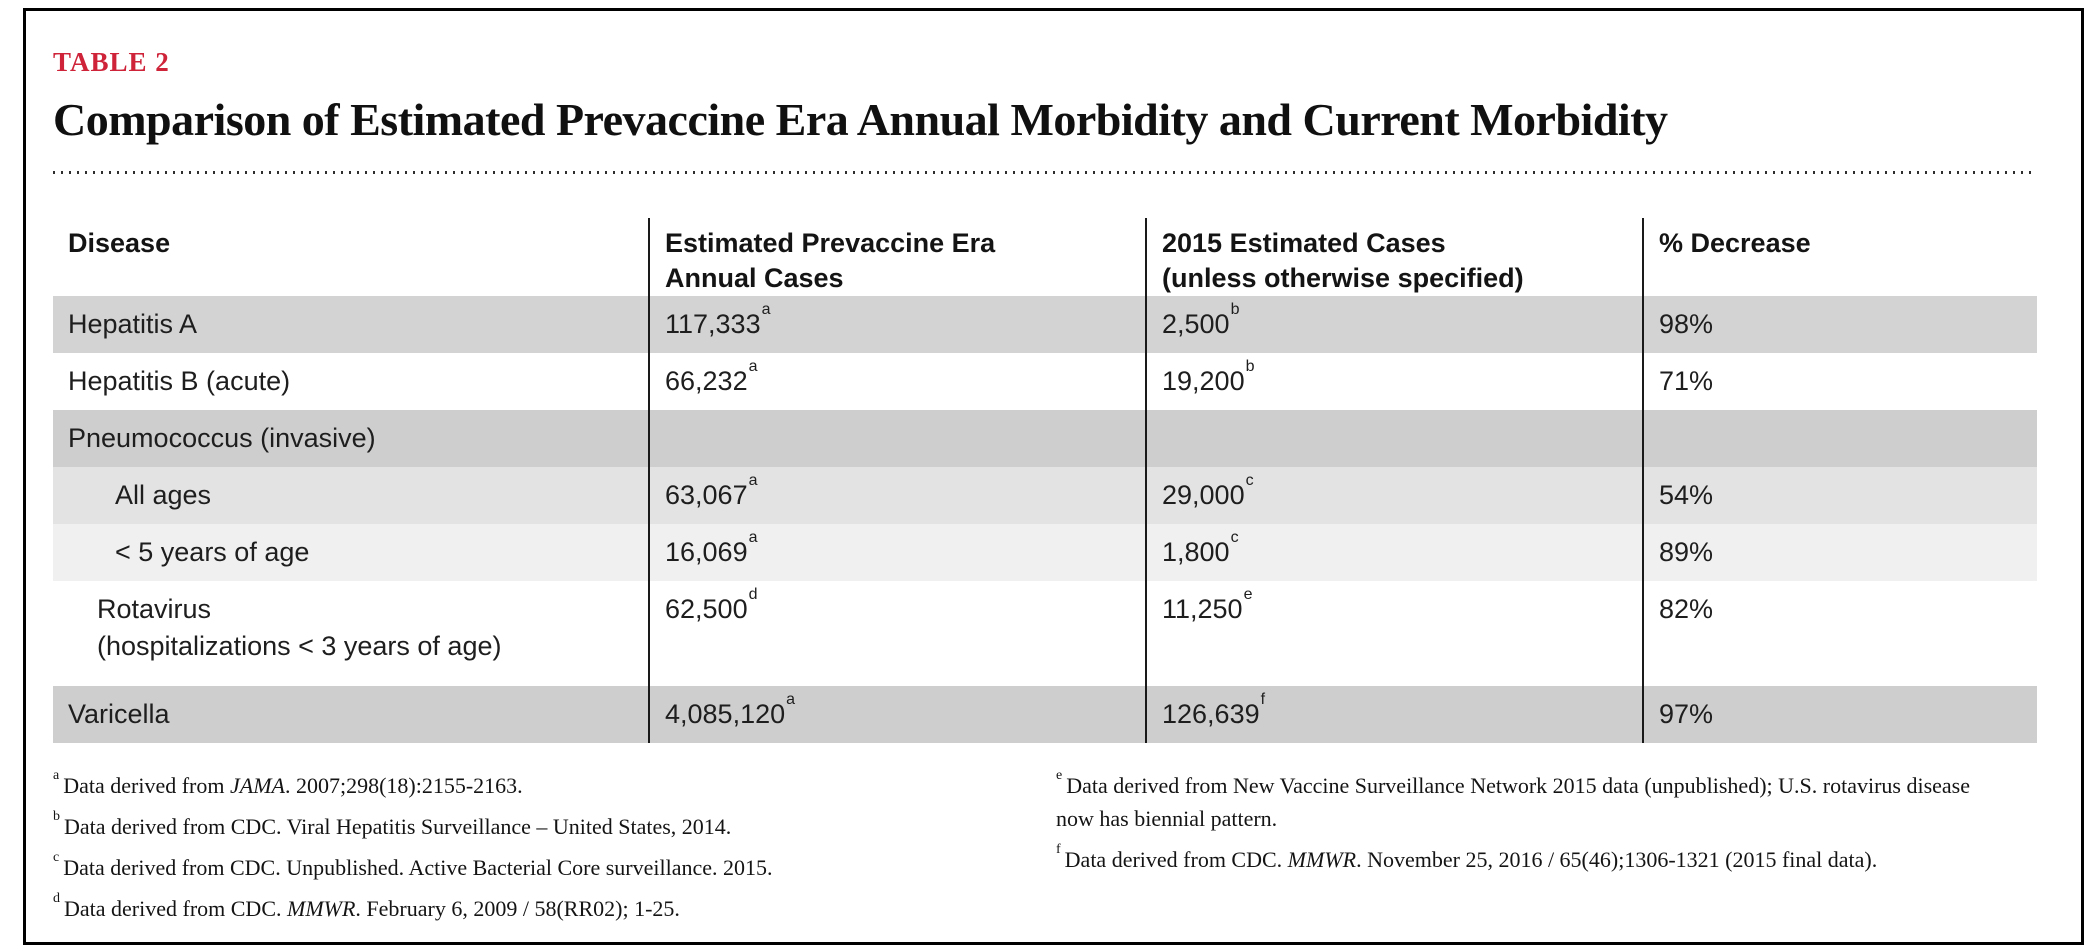  I want to click on table-row: All ages 63,067a 29,000c 54%, so click(1045, 495).